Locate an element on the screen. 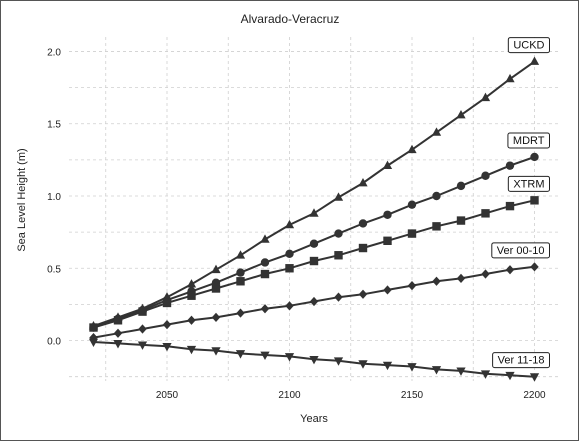 Image resolution: width=579 pixels, height=445 pixels. y-tick-label: 0.0 is located at coordinates (54, 342).